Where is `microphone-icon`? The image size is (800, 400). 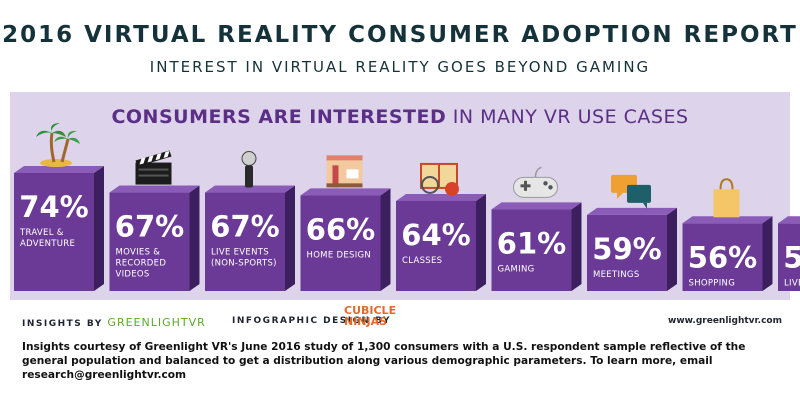
microphone-icon is located at coordinates (249, 169).